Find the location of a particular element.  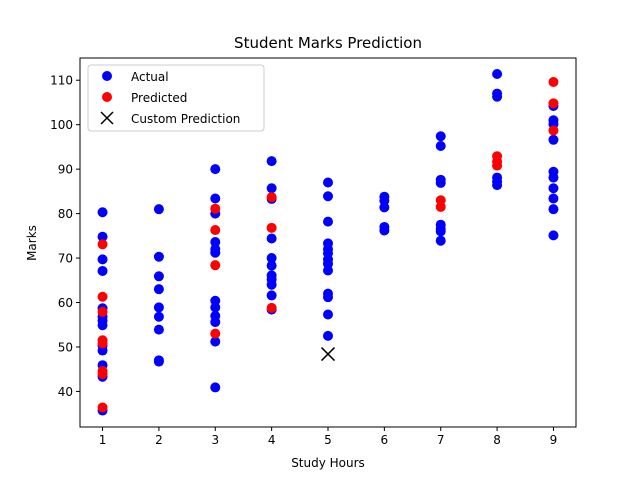

legend-predicted-marker is located at coordinates (107, 97).